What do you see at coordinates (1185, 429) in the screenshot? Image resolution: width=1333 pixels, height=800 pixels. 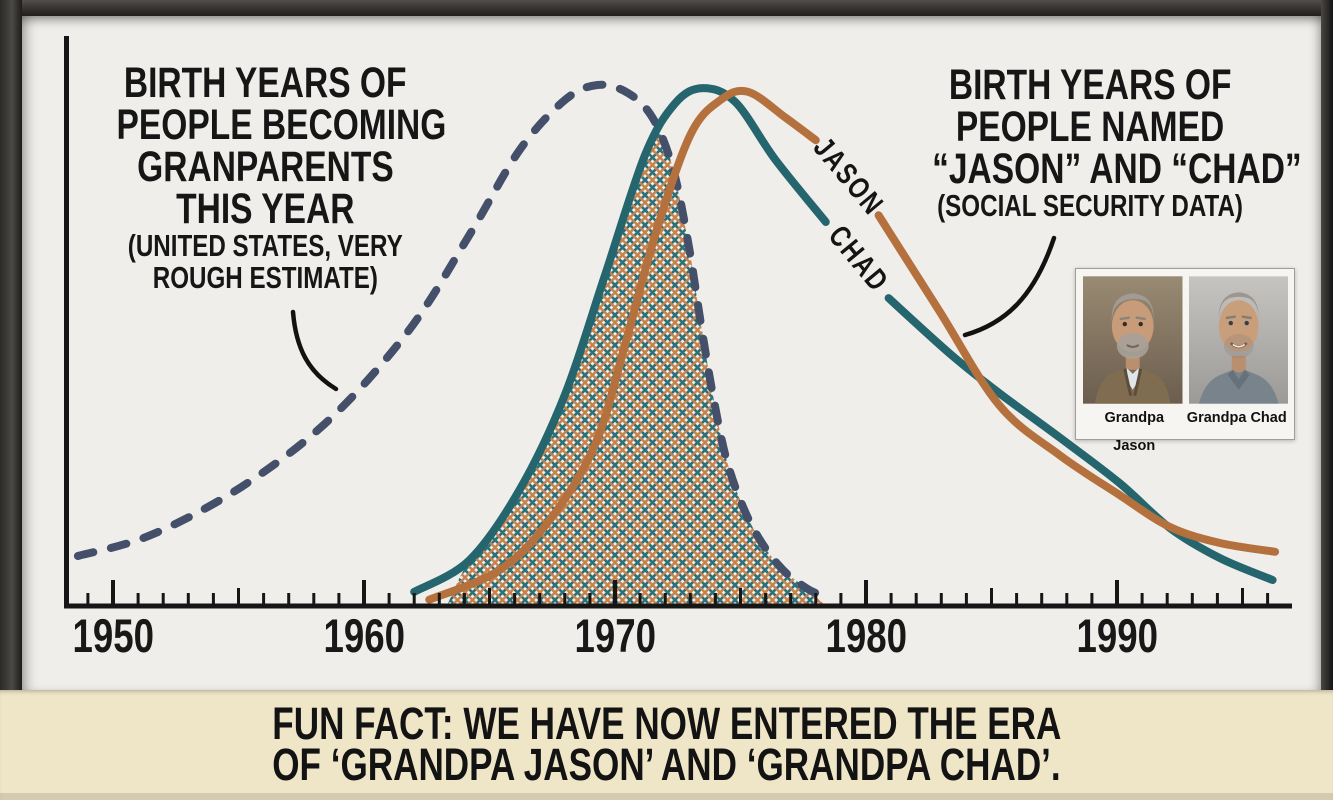 I see `photo-labels: Grandpa Jason Grandpa Chad` at bounding box center [1185, 429].